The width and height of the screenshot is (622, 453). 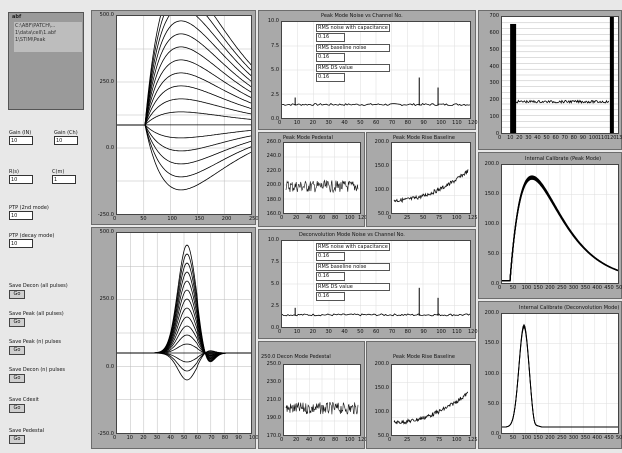 I want to click on control-ptp-2nd: PTP (2nd mode) 10, so click(x=29, y=212).